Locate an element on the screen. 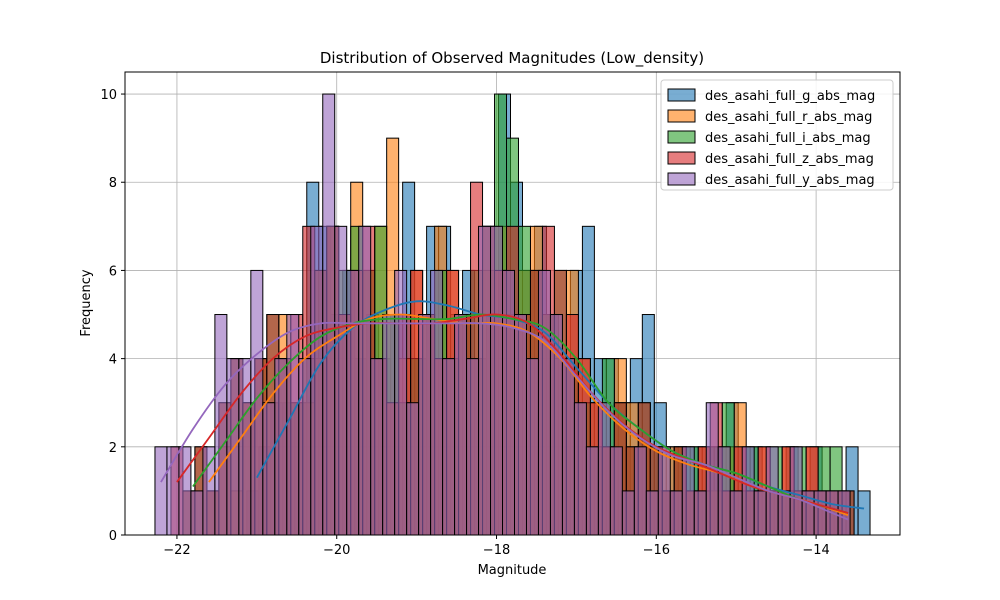  y-axis-label: Frequency is located at coordinates (86, 302).